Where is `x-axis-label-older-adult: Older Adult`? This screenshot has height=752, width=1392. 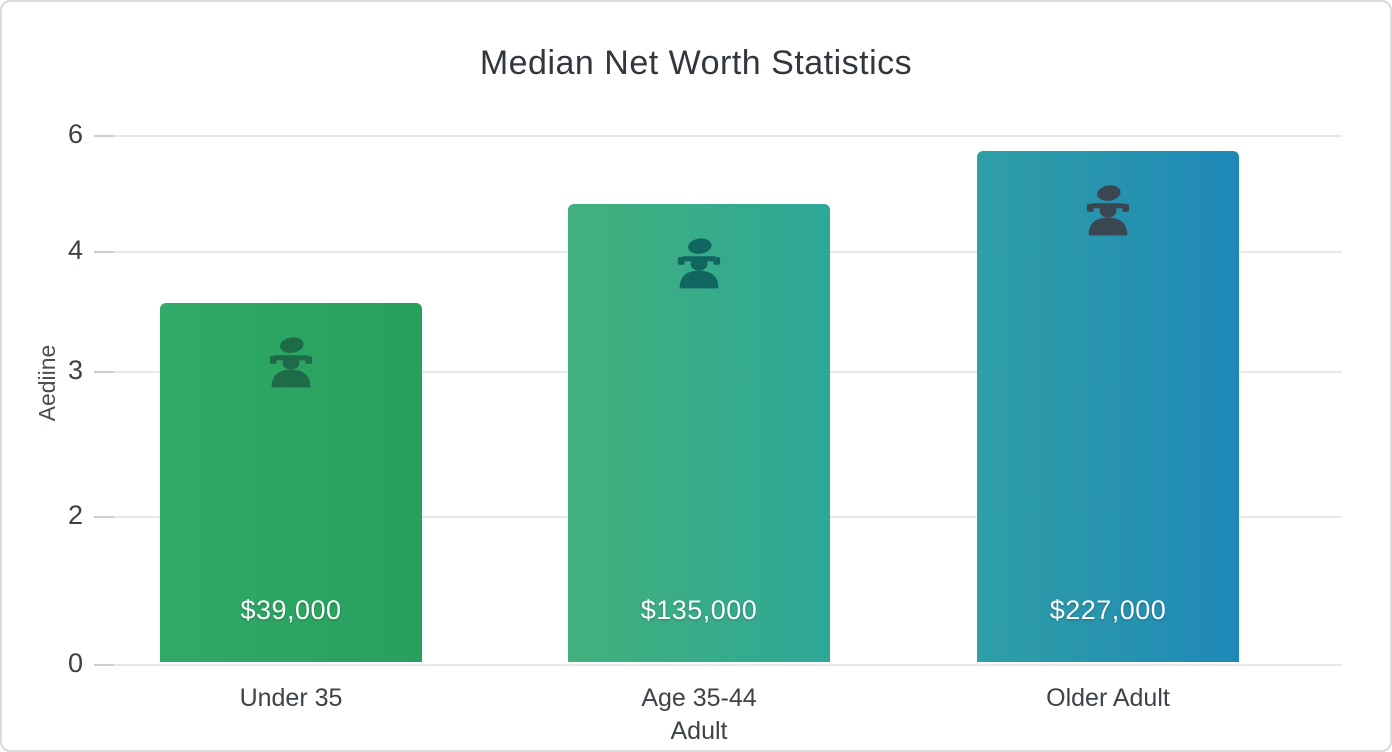
x-axis-label-older-adult: Older Adult is located at coordinates (1108, 698).